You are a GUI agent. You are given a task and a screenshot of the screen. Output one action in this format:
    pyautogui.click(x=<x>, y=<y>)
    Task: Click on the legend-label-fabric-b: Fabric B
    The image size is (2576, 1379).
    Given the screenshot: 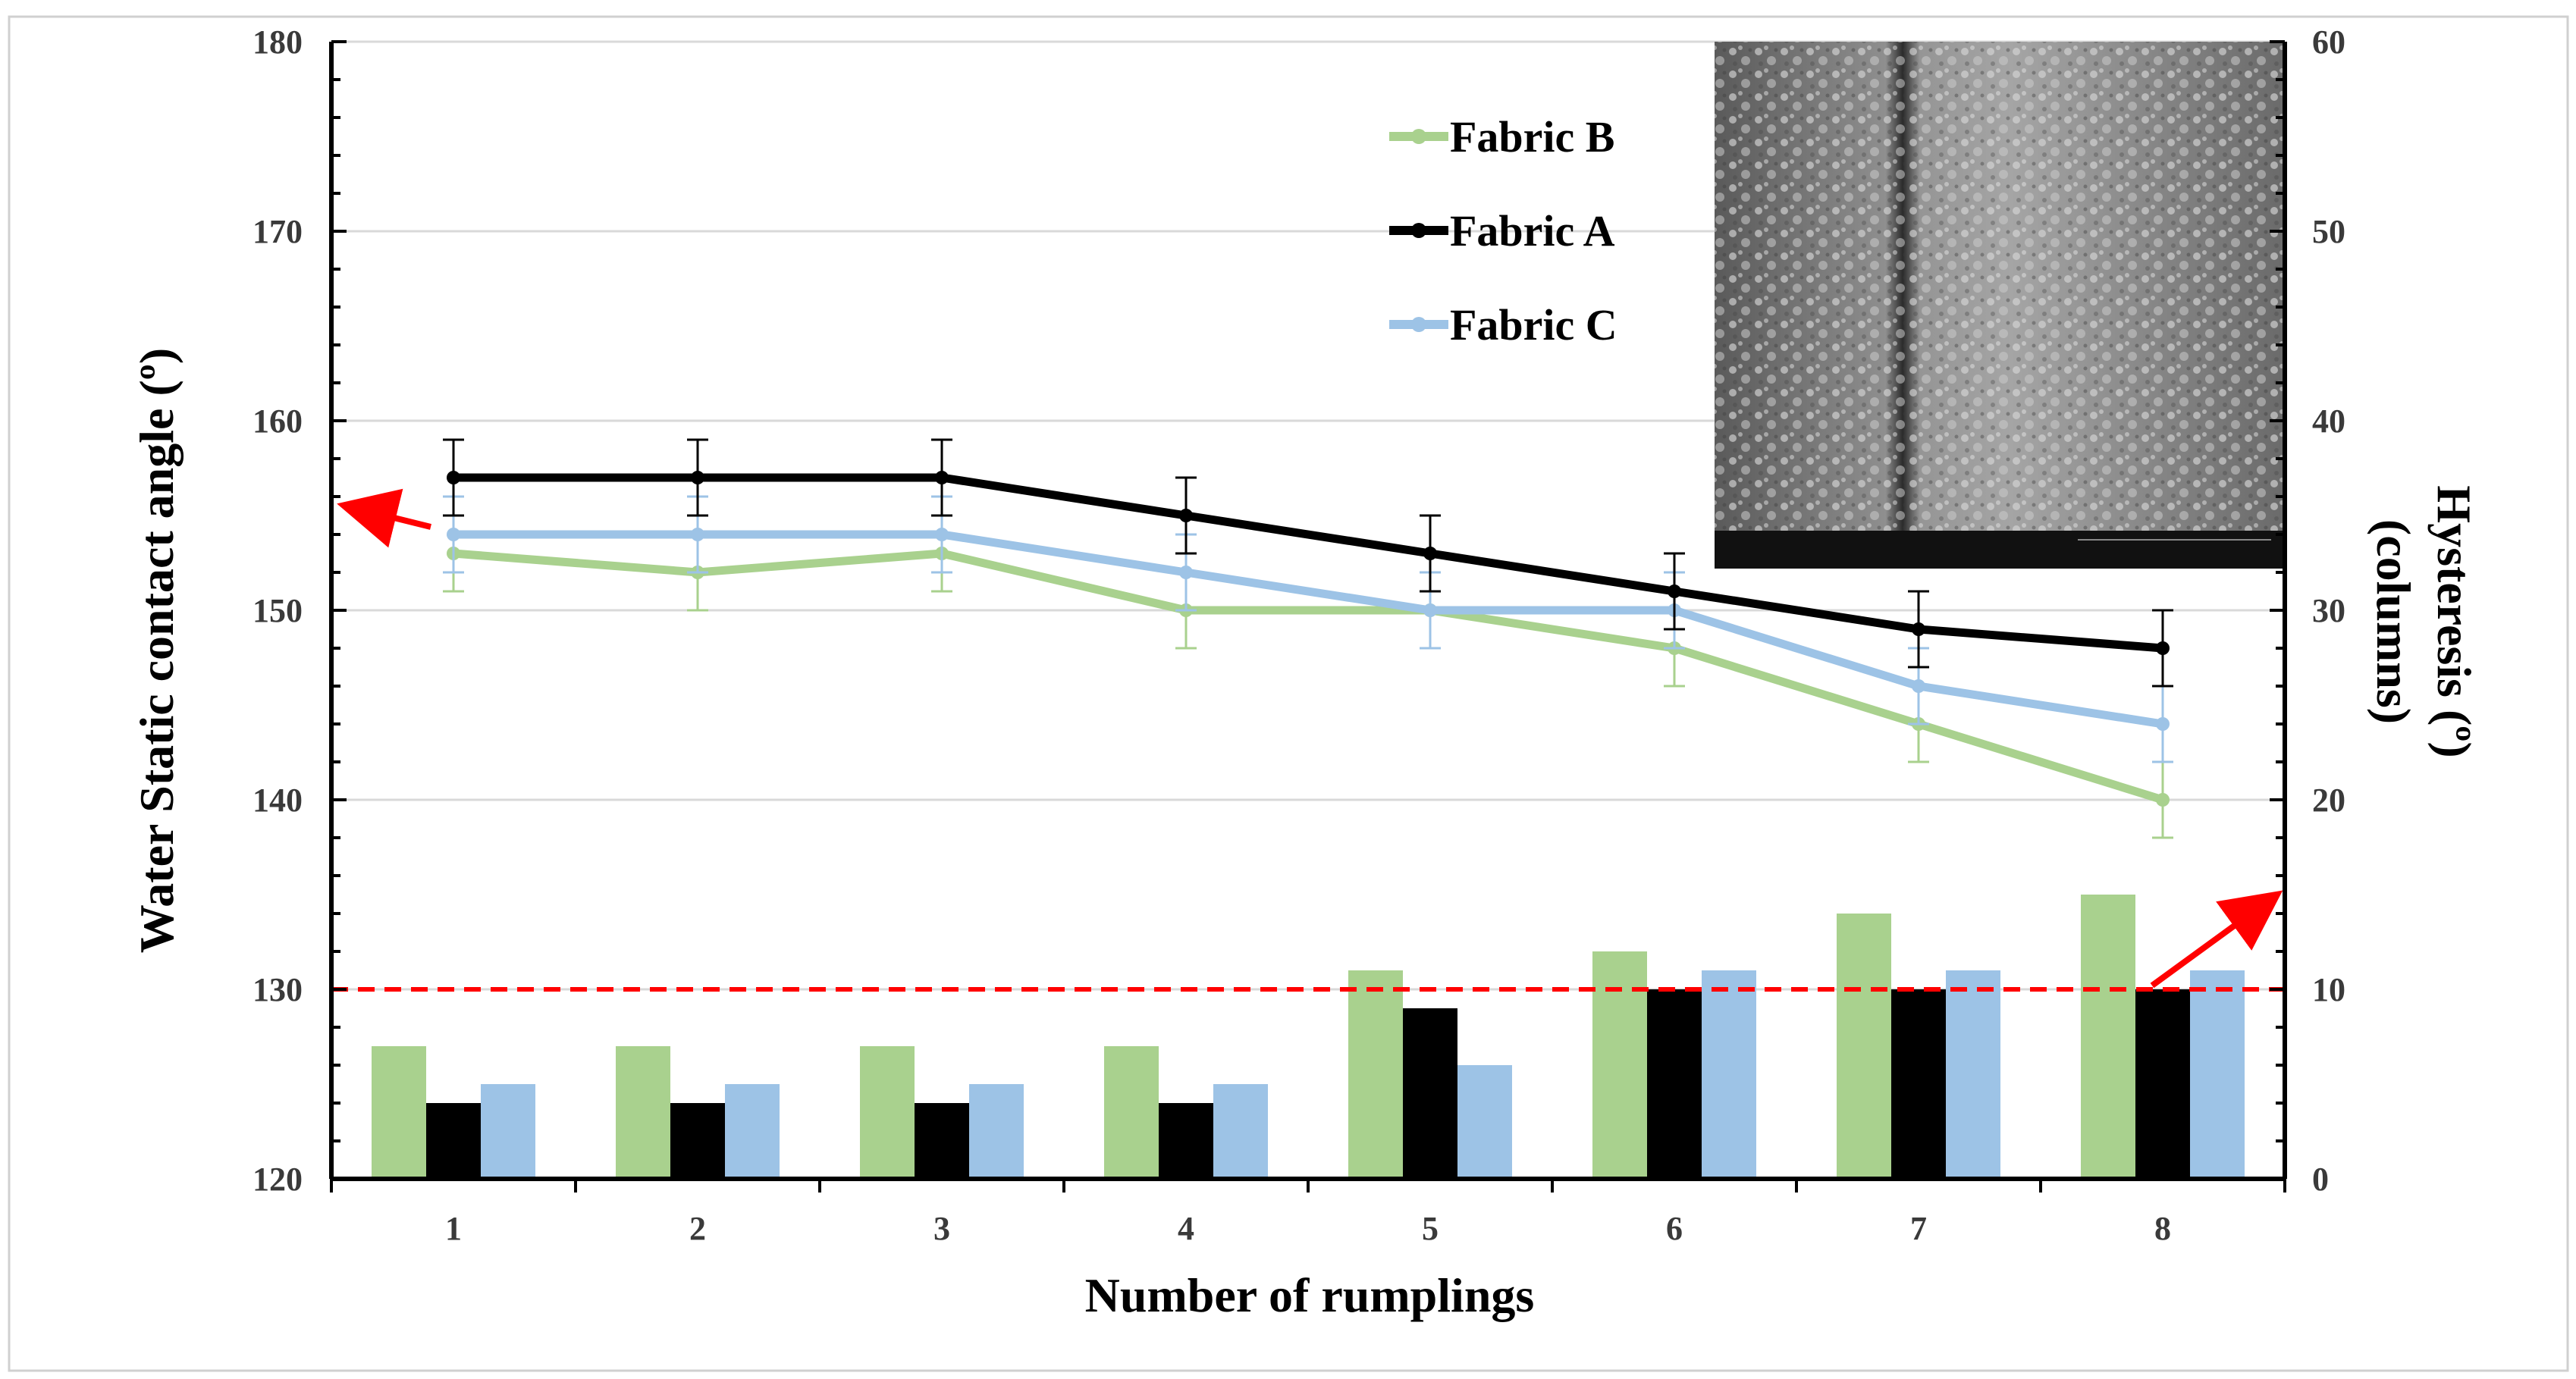 What is the action you would take?
    pyautogui.click(x=1532, y=136)
    